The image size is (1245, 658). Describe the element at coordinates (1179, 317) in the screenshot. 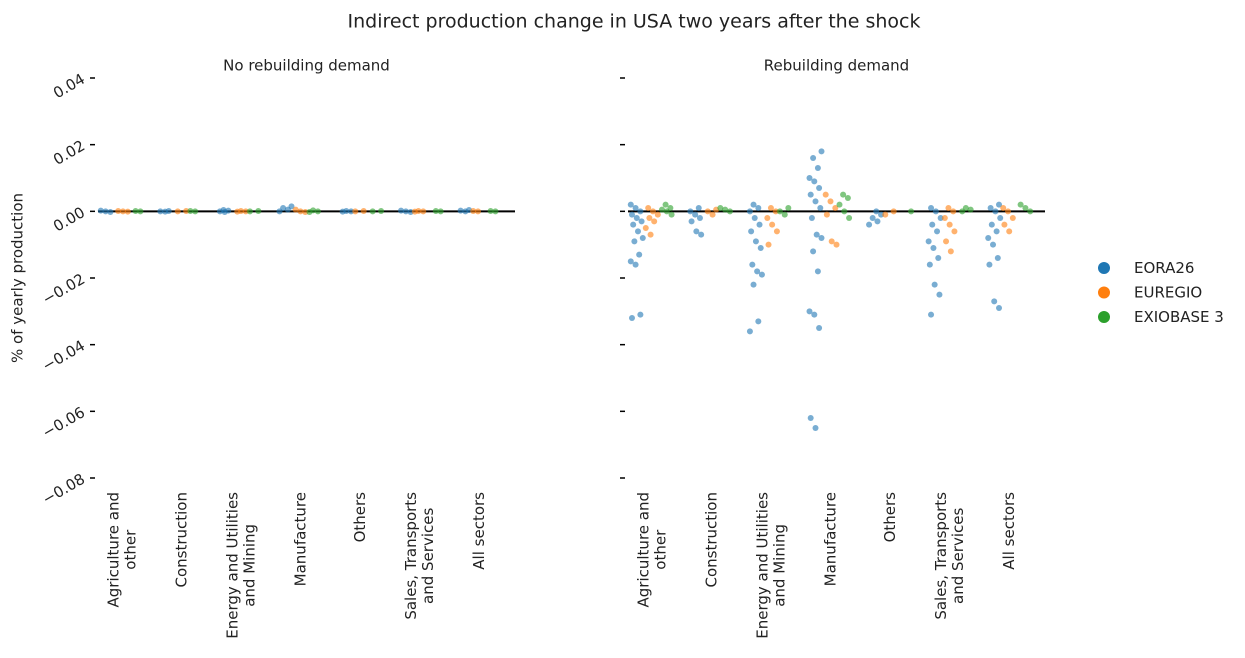

I see `legend-label: EXIOBASE 3` at that location.